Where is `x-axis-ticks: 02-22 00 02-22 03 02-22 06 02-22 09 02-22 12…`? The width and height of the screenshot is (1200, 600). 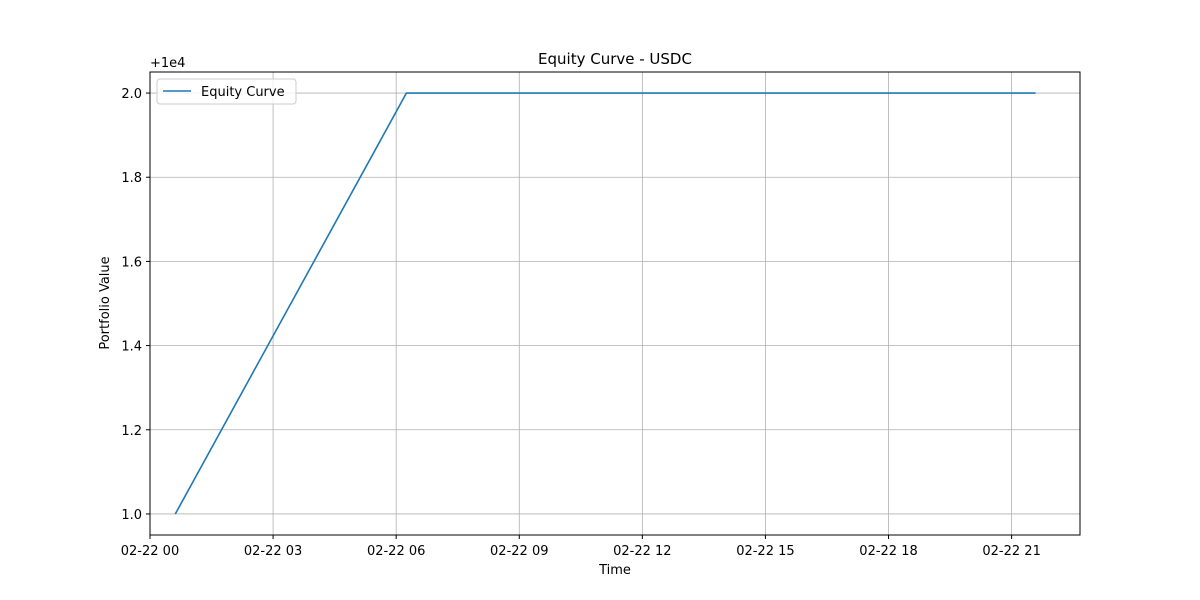 x-axis-ticks: 02-22 00 02-22 03 02-22 06 02-22 09 02-22 12… is located at coordinates (581, 547).